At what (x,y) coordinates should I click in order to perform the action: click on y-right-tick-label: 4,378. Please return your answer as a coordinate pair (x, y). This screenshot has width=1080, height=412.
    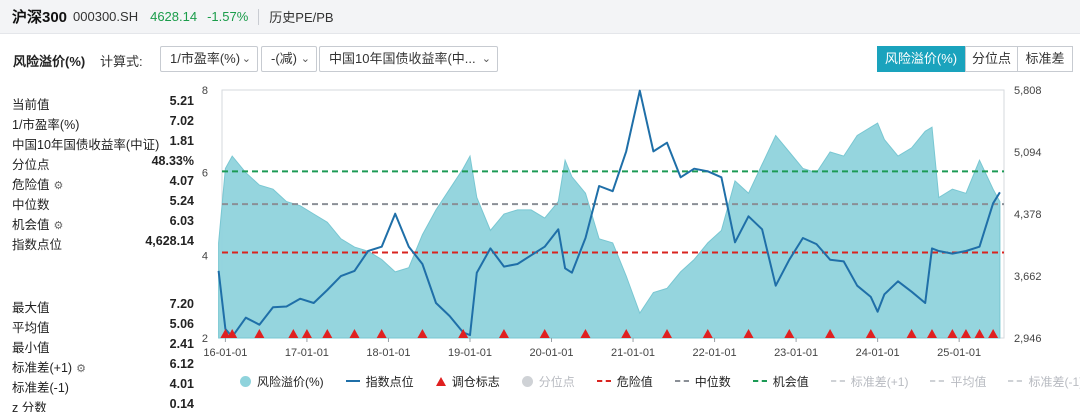
    Looking at the image, I should click on (1028, 215).